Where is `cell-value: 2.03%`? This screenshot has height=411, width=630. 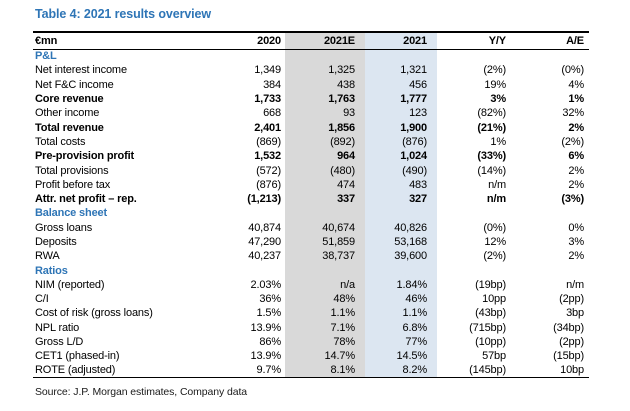 cell-value: 2.03% is located at coordinates (266, 284).